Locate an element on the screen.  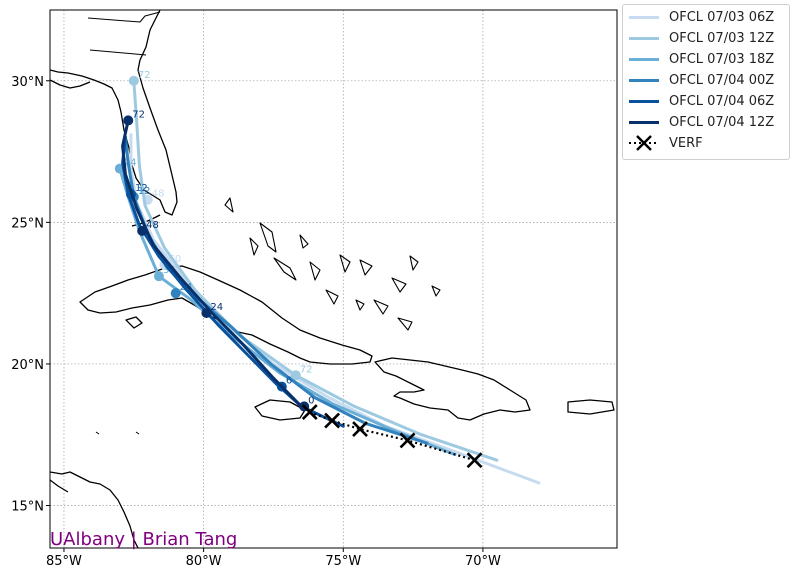
legend-label: OFCL 07/03 06Z is located at coordinates (722, 17).